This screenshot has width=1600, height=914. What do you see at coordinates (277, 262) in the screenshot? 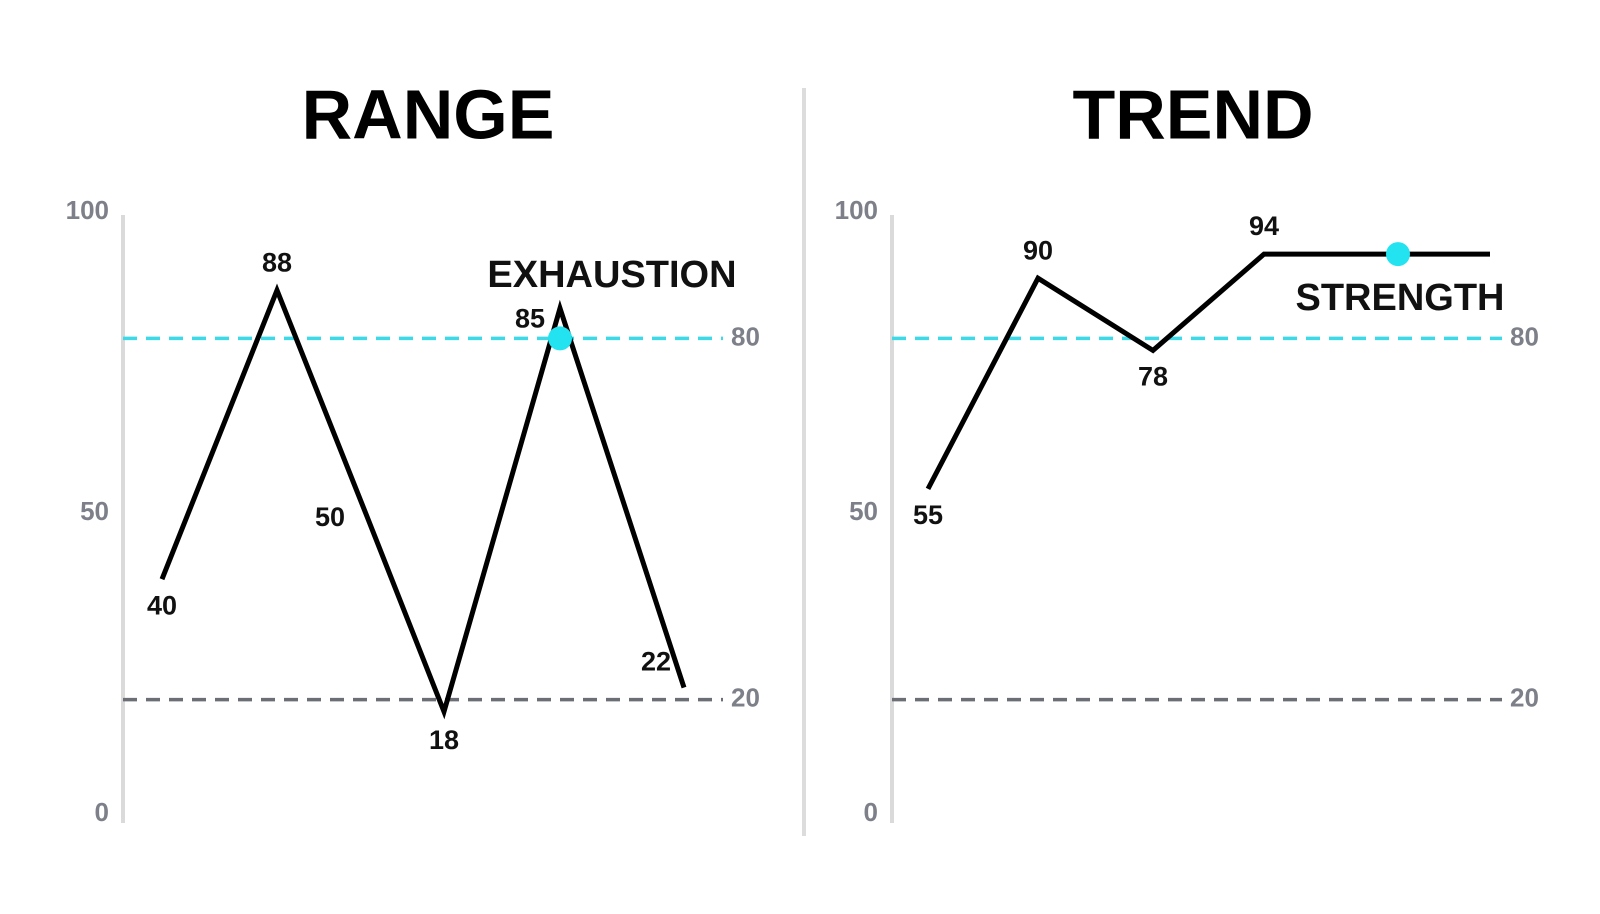
I see `data-label: 88` at bounding box center [277, 262].